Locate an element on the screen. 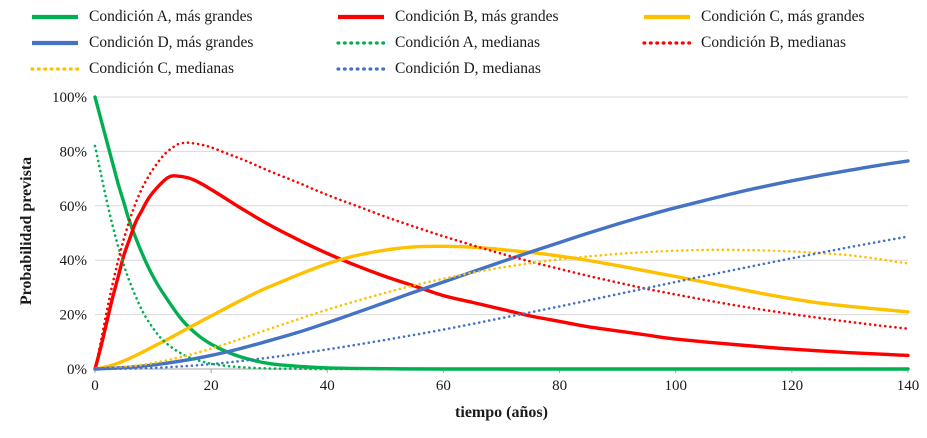  x-tick-label: 0 is located at coordinates (95, 386).